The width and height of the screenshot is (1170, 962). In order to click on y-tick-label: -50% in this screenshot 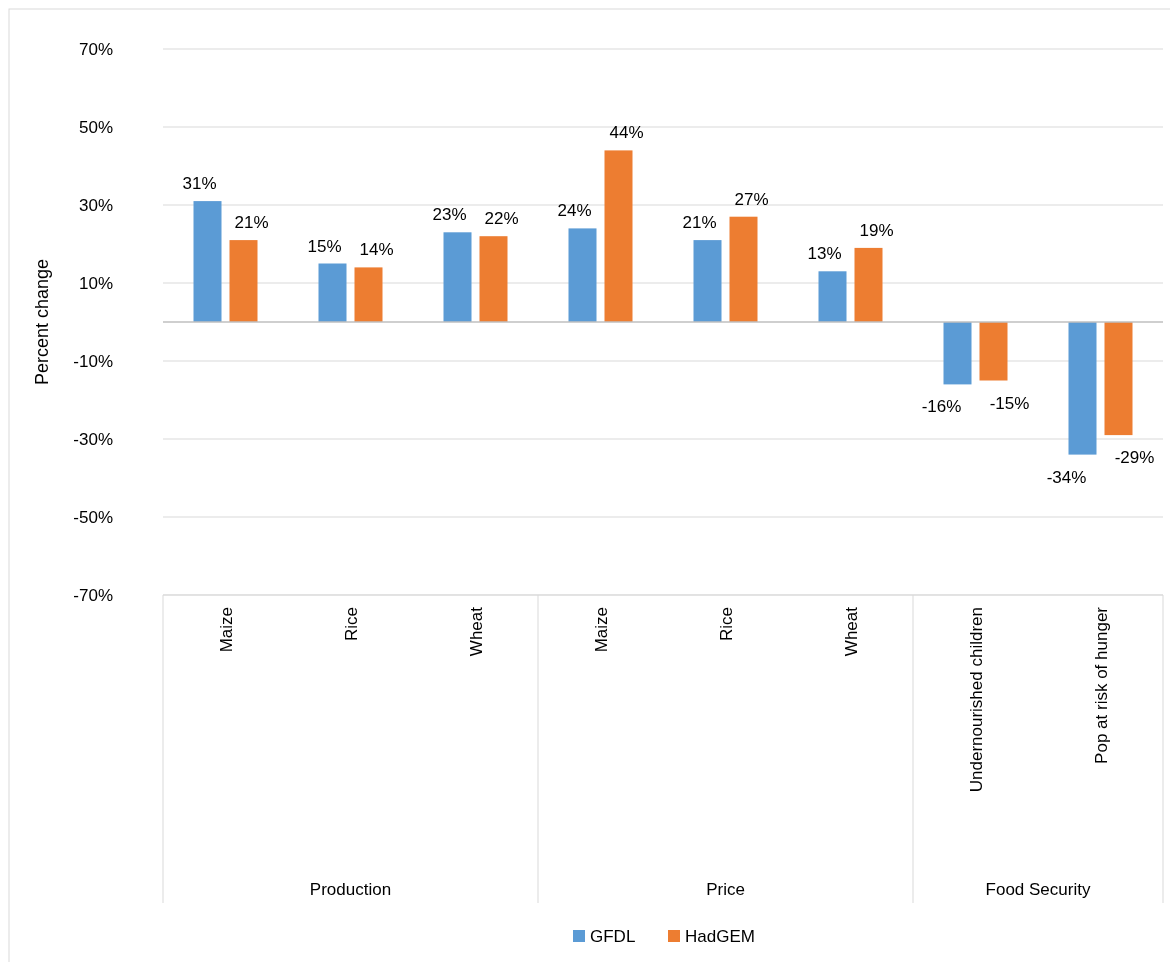, I will do `click(93, 517)`.